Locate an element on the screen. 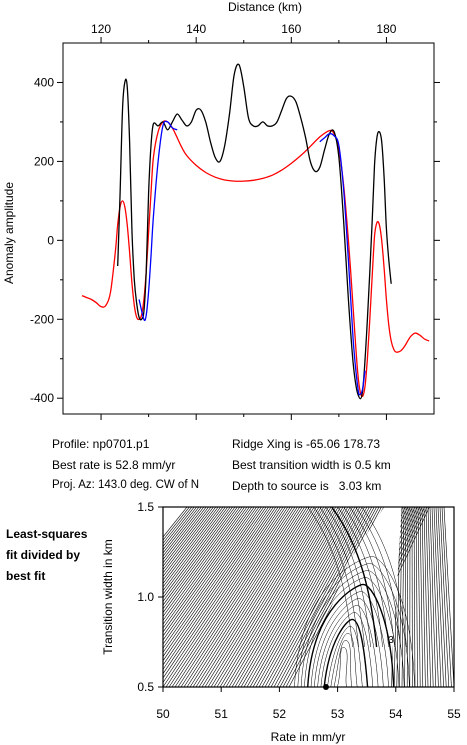 The width and height of the screenshot is (467, 745). best-transition-width-text: Best transition width is 0.5 km is located at coordinates (311, 465).